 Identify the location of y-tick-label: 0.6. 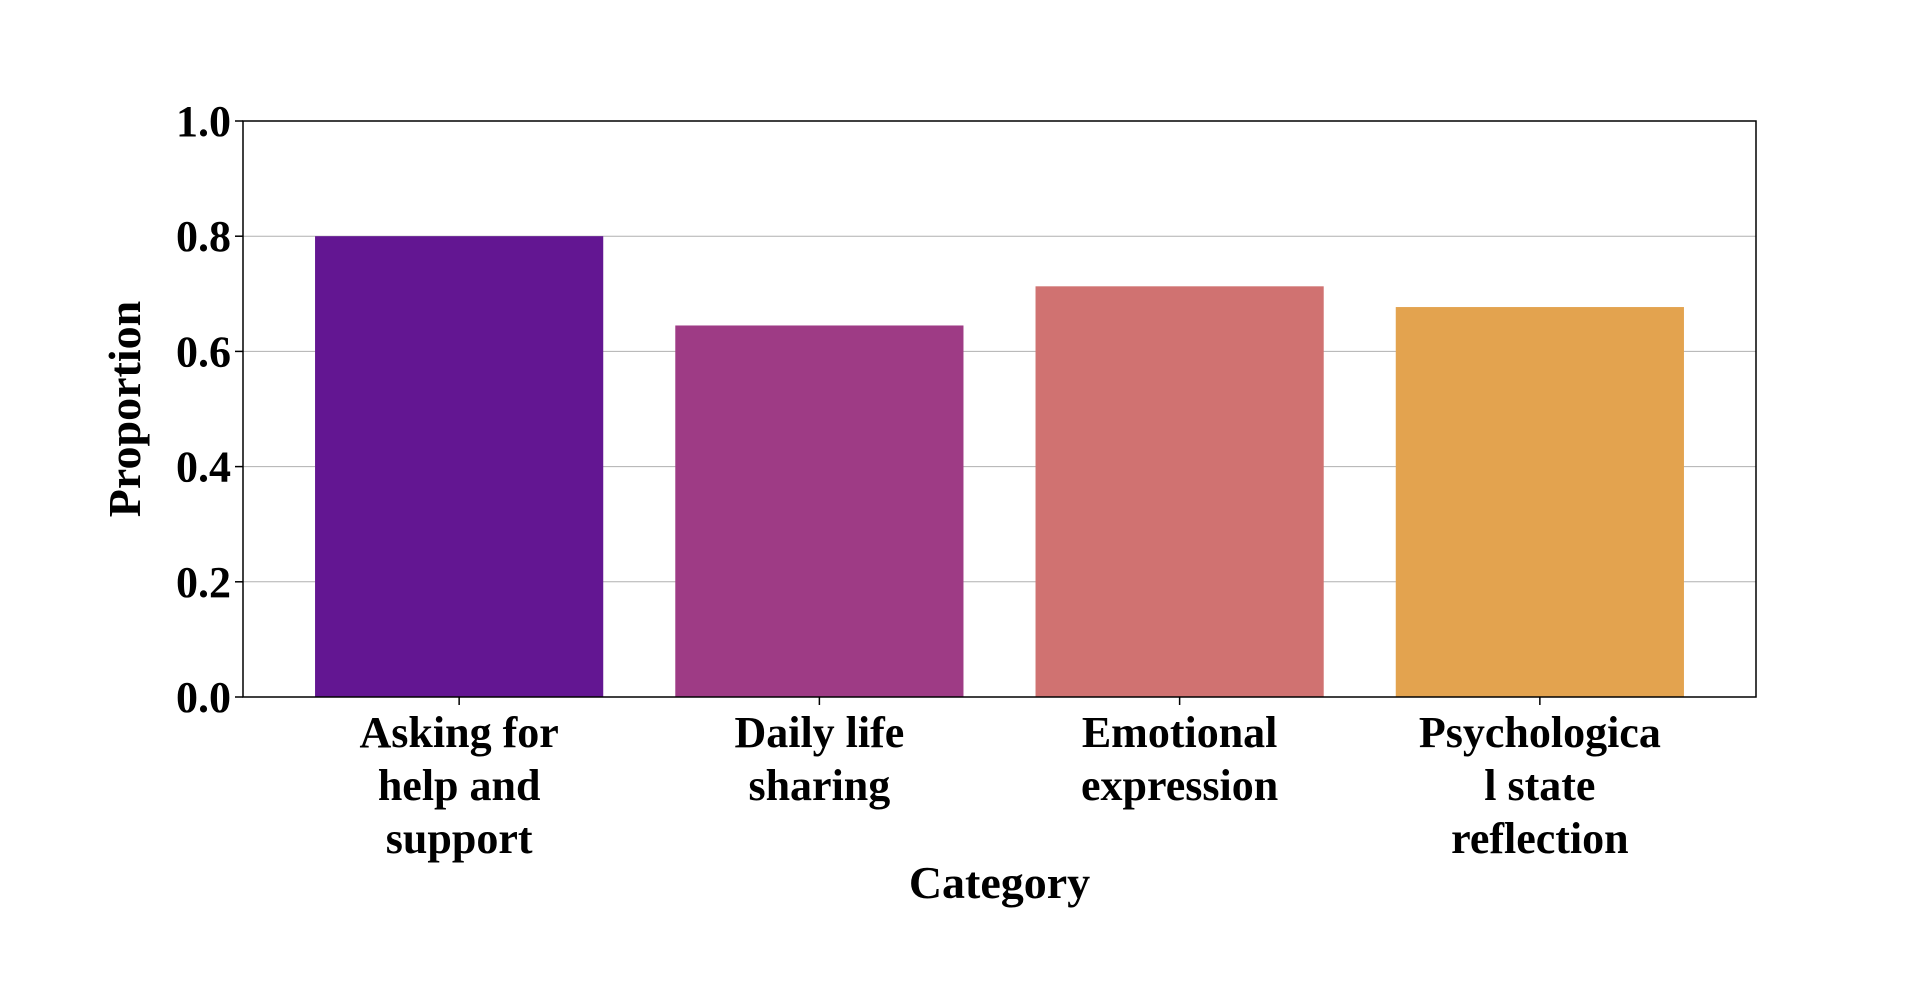
(203, 351).